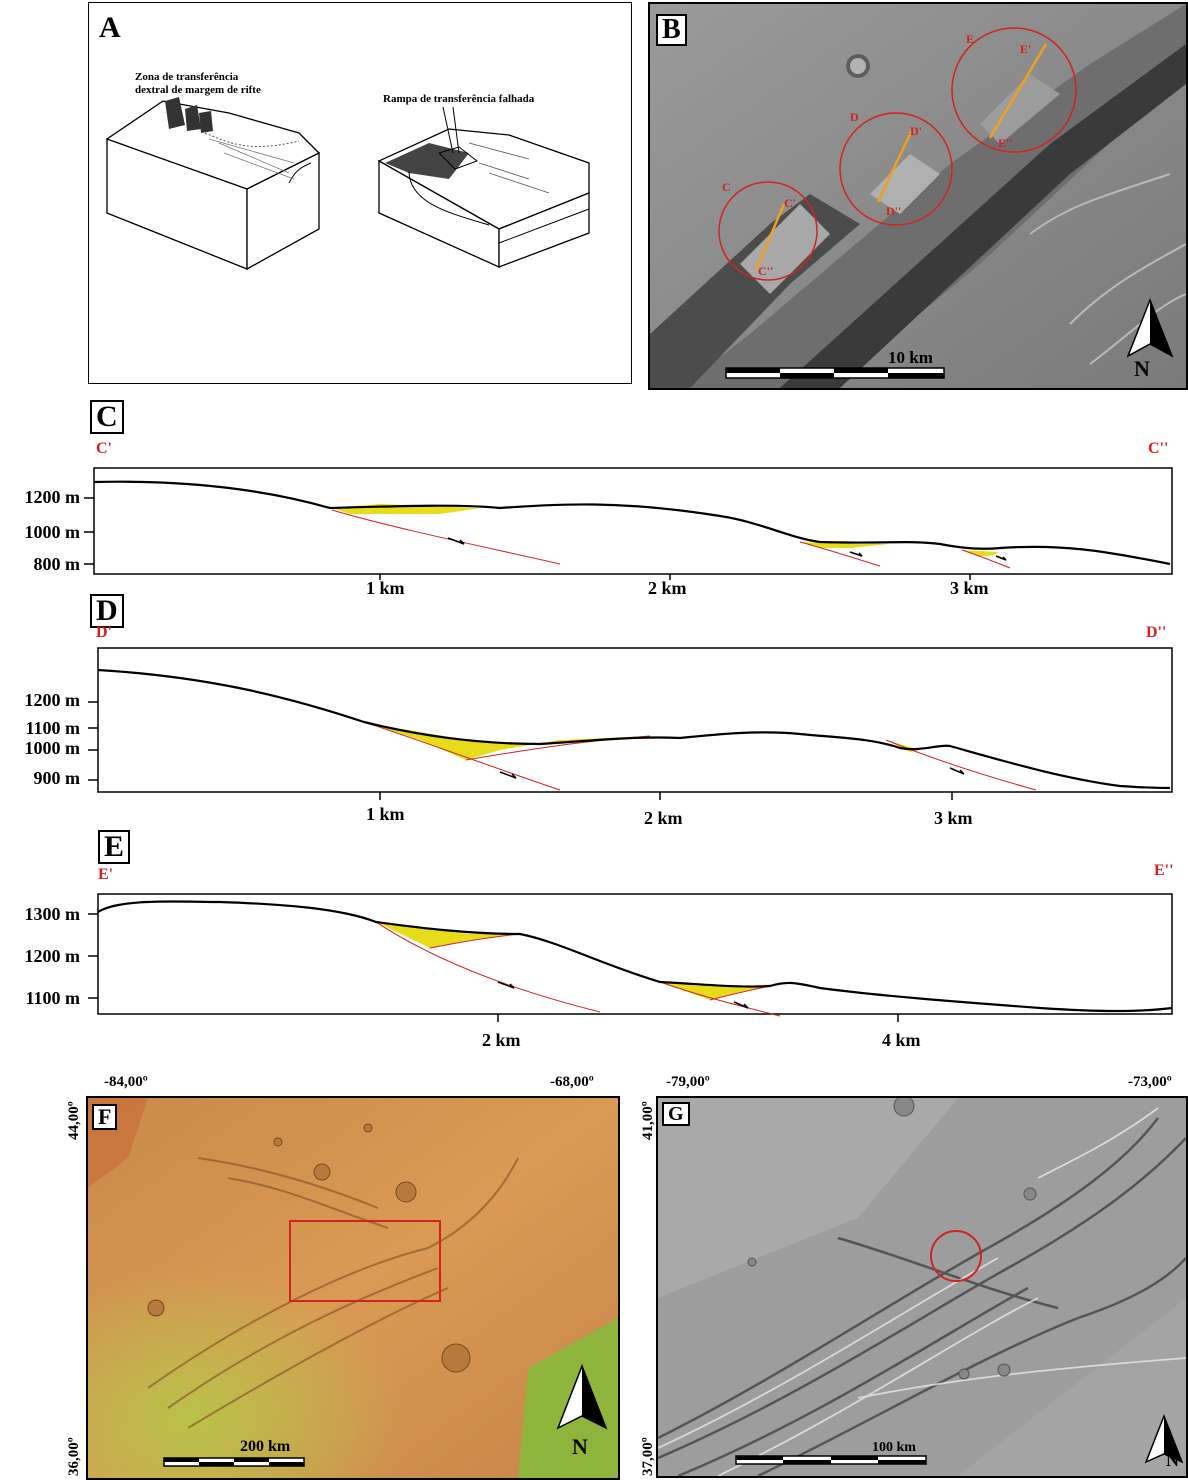 This screenshot has height=1480, width=1188. What do you see at coordinates (572, 1082) in the screenshot?
I see `f-lon-right: -68,00º` at bounding box center [572, 1082].